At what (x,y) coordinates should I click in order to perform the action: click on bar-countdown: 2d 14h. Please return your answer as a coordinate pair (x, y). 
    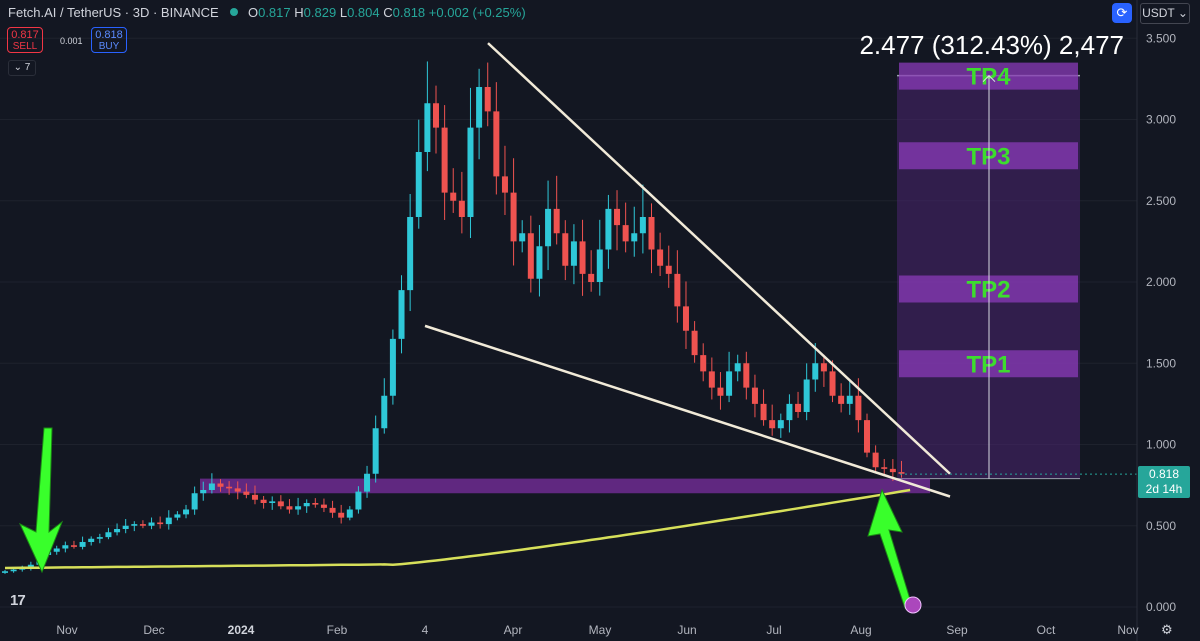
    Looking at the image, I should click on (1164, 489).